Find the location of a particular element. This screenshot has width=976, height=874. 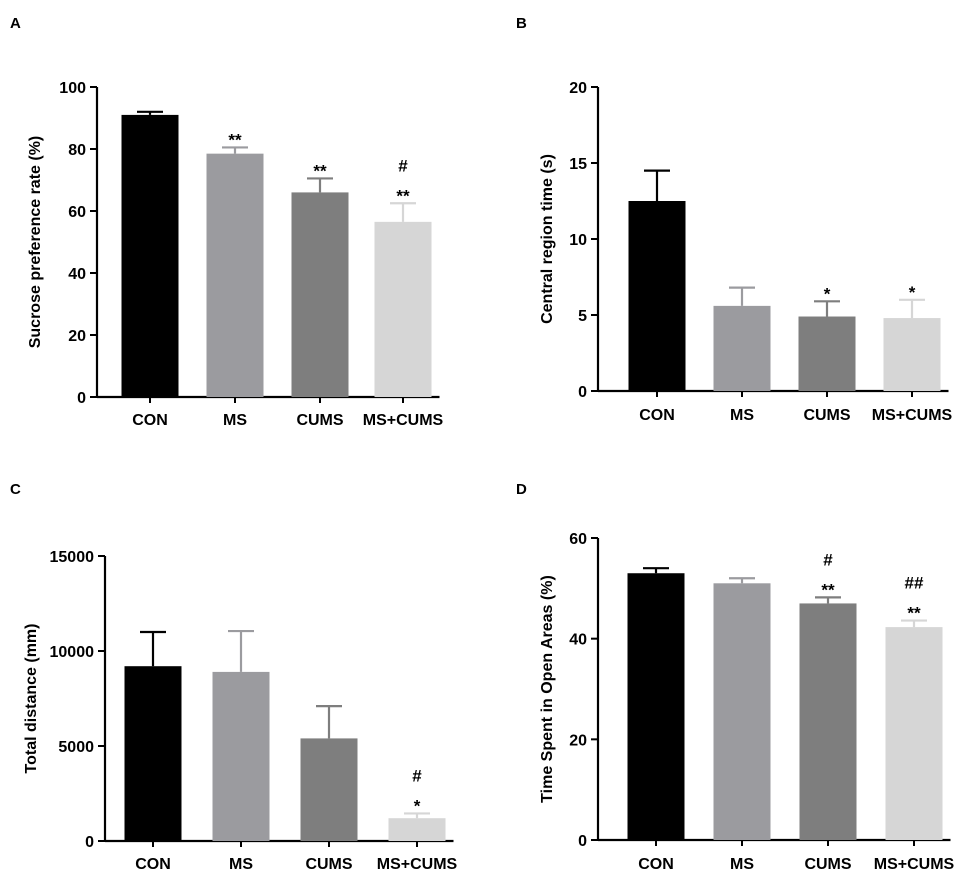

panel-label: C is located at coordinates (15, 489).